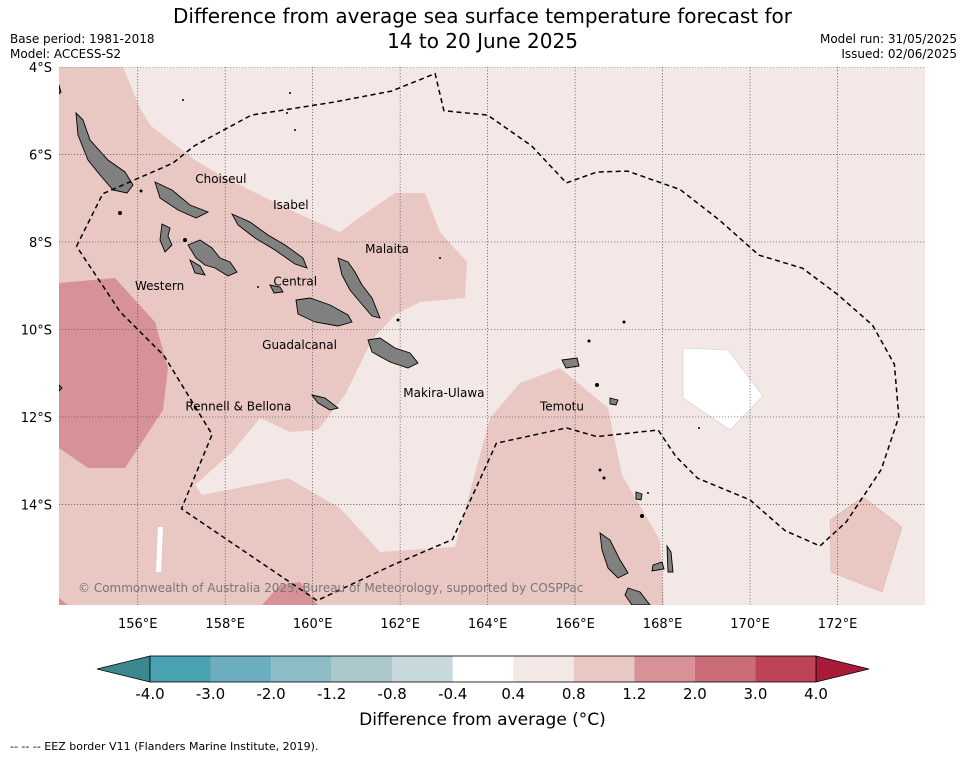 The width and height of the screenshot is (965, 758). Describe the element at coordinates (60, 89) in the screenshot. I see `islet-west-a` at that location.